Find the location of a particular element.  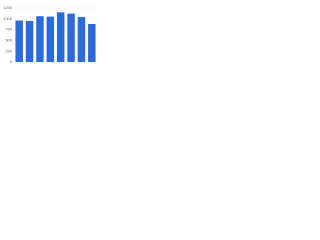

y-tick-label: 1250 is located at coordinates (8, 7).